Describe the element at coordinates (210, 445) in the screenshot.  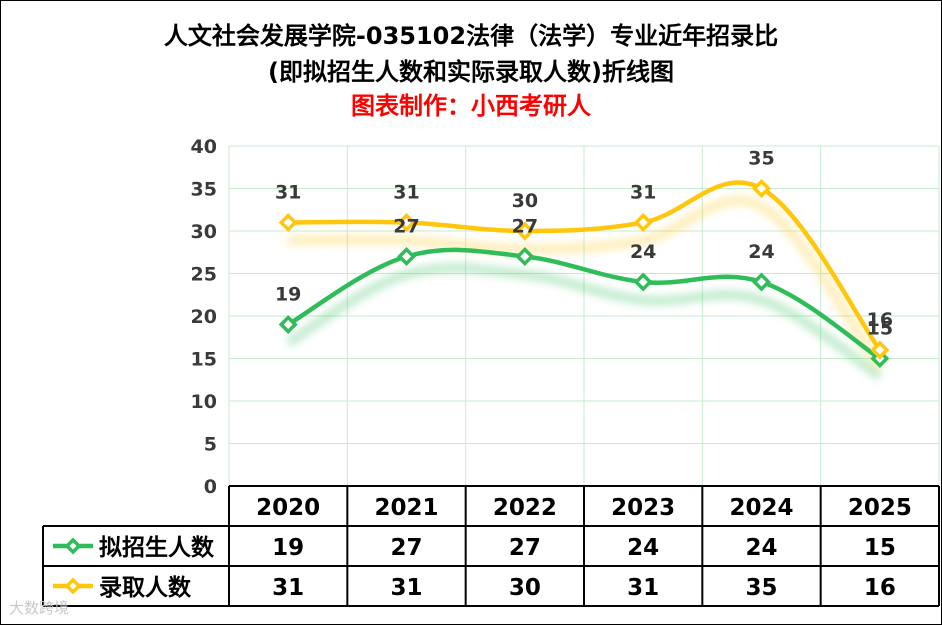
I see `y-tick-label: 5` at that location.